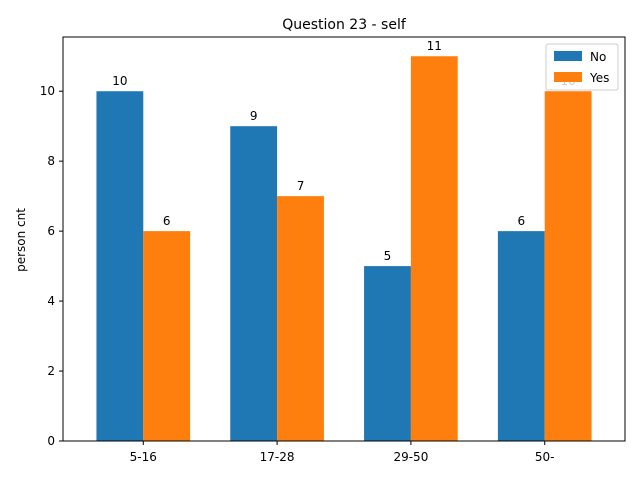 This screenshot has width=640, height=480. What do you see at coordinates (568, 77) in the screenshot?
I see `legend-swatch-yes` at bounding box center [568, 77].